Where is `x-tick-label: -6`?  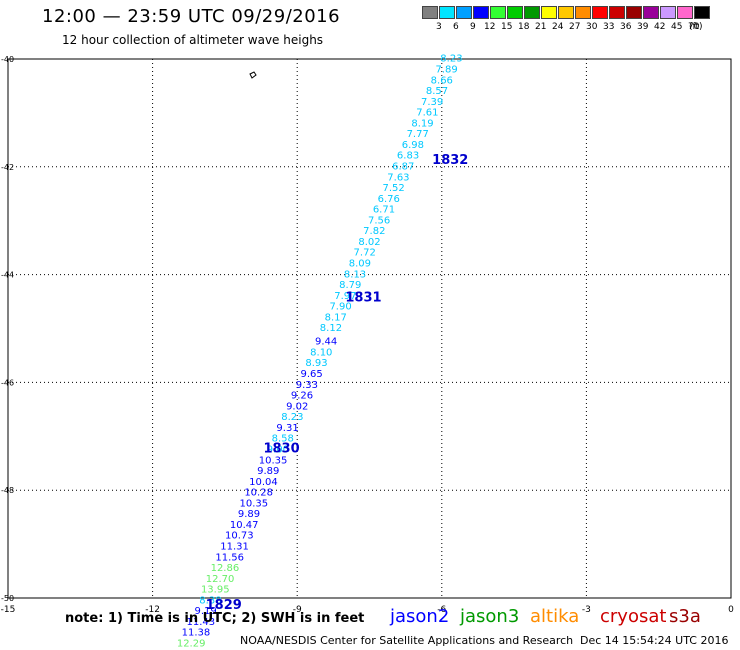 x-tick-label: -6 is located at coordinates (441, 610).